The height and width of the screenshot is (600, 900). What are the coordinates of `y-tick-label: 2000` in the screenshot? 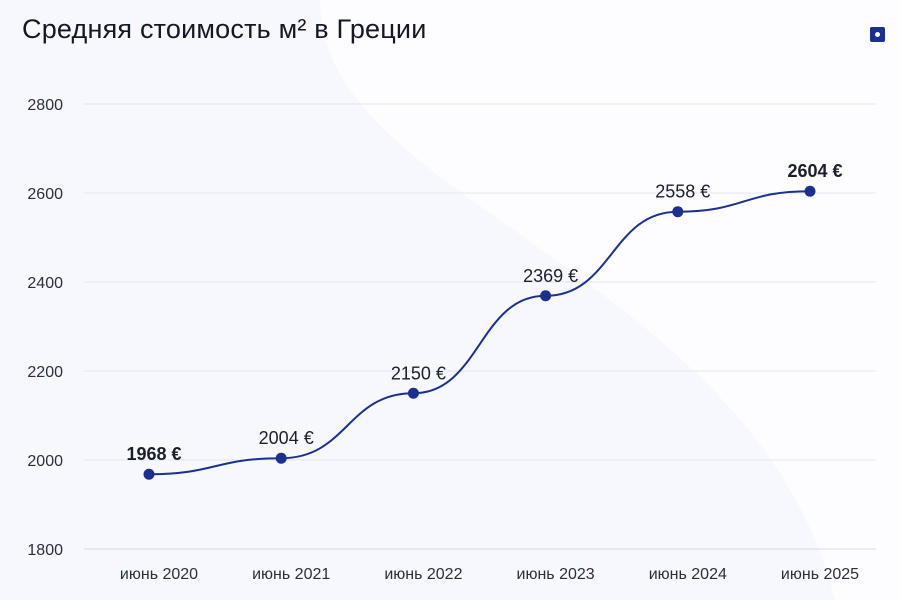 It's located at (45, 461).